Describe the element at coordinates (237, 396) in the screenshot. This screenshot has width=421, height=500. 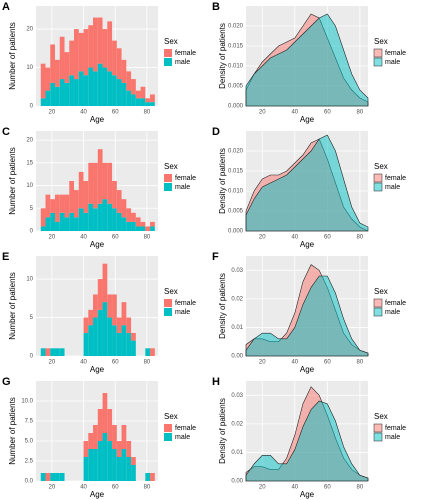
I see `y-tick-label: 0.03` at that location.